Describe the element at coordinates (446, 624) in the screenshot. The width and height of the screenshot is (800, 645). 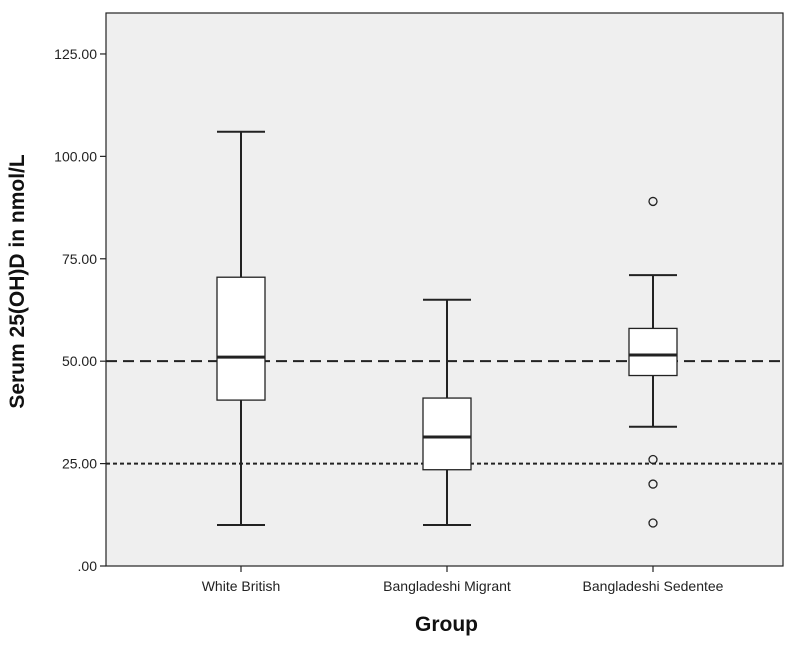
I see `x-axis-title: Group` at that location.